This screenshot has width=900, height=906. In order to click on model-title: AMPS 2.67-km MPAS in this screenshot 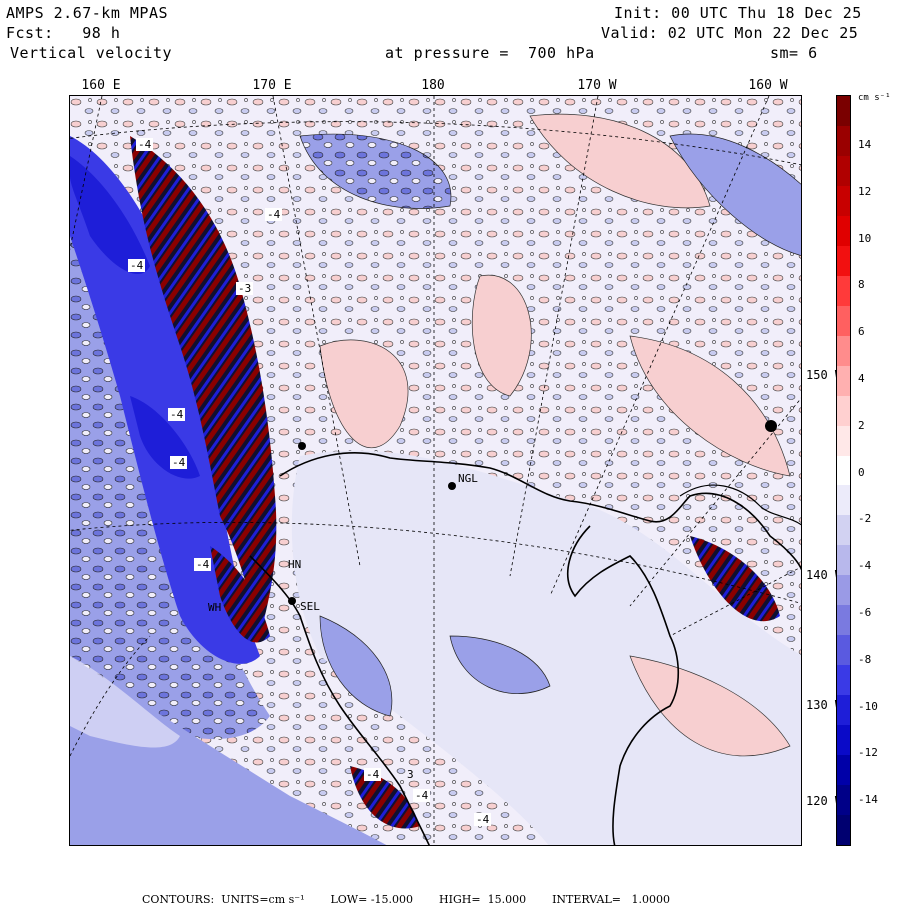, I will do `click(87, 13)`.